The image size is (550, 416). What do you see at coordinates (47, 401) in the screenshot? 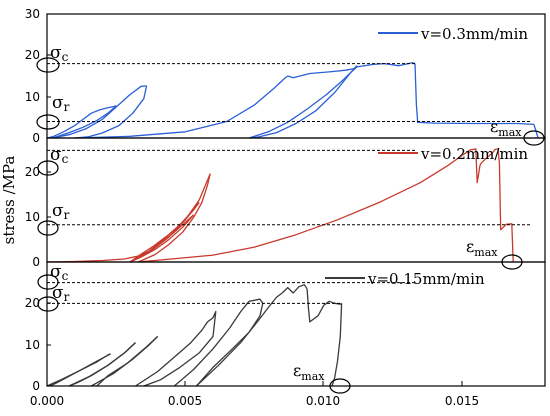
I see `xtick-label-0: 0.000` at bounding box center [47, 401].